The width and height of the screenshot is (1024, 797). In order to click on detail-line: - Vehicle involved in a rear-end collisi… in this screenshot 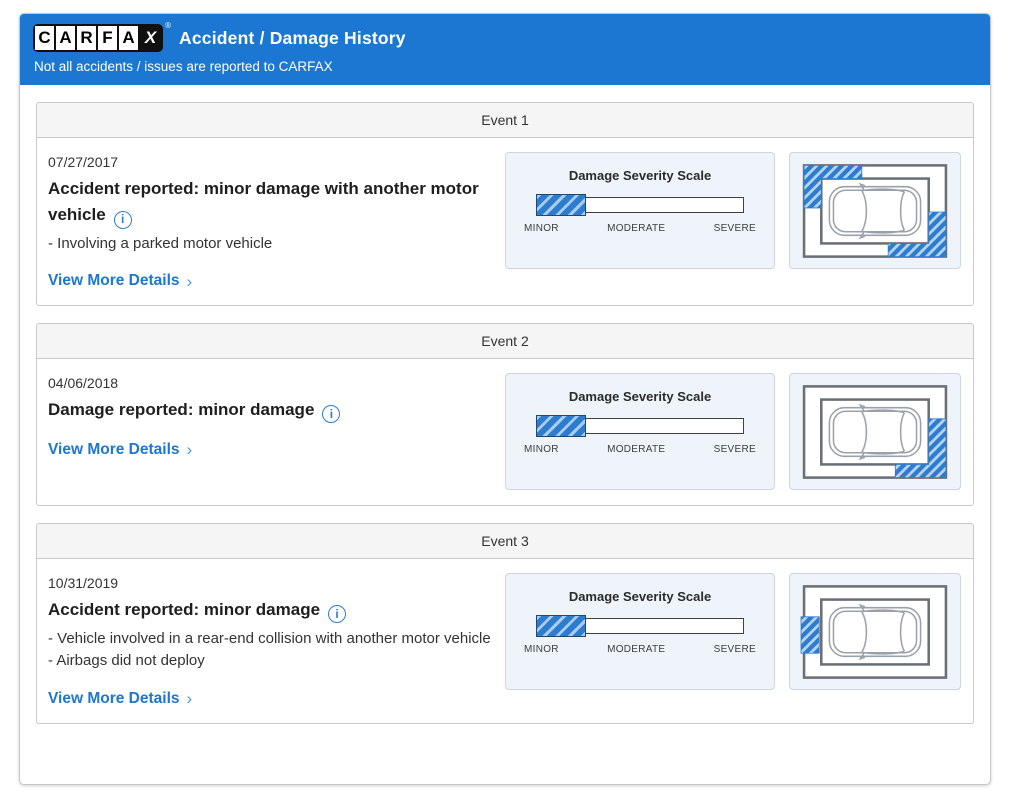, I will do `click(269, 638)`.